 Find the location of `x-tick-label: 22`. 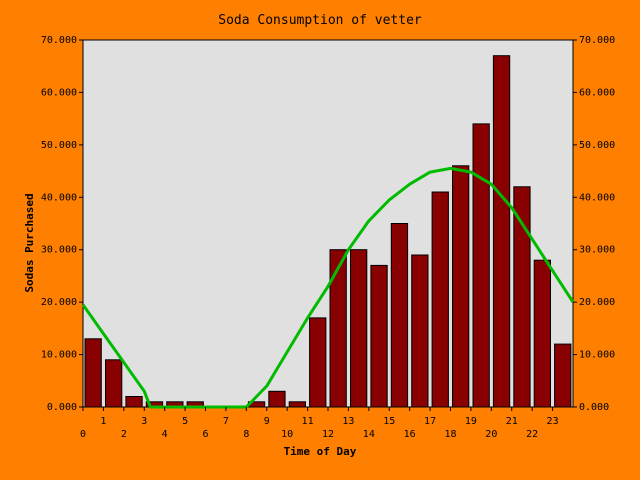

x-tick-label: 22 is located at coordinates (532, 434).